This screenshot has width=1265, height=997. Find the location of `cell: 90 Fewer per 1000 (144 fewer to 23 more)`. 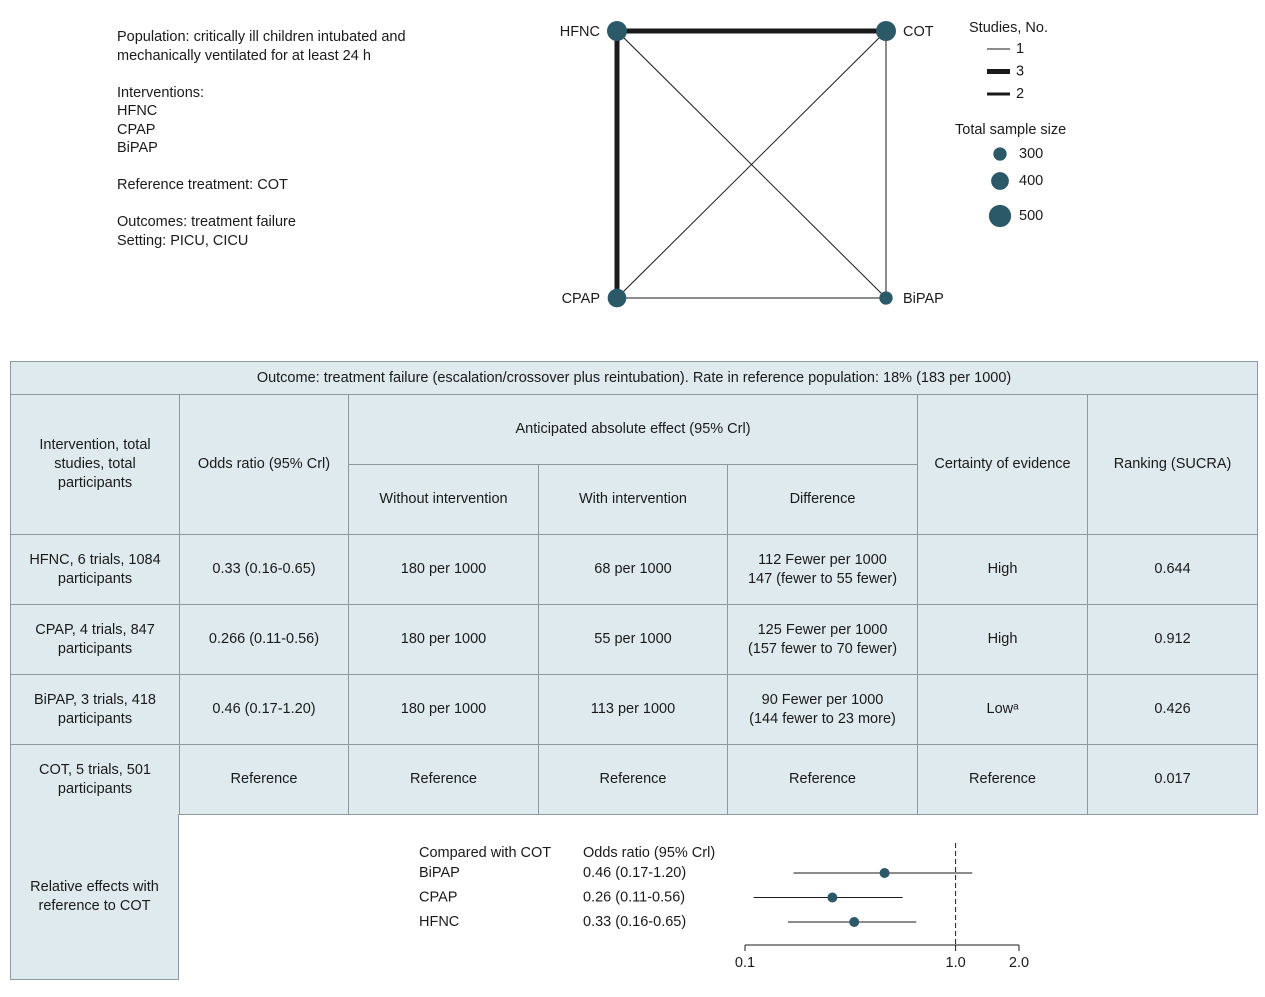

cell: 90 Fewer per 1000 (144 fewer to 23 more) is located at coordinates (822, 709).